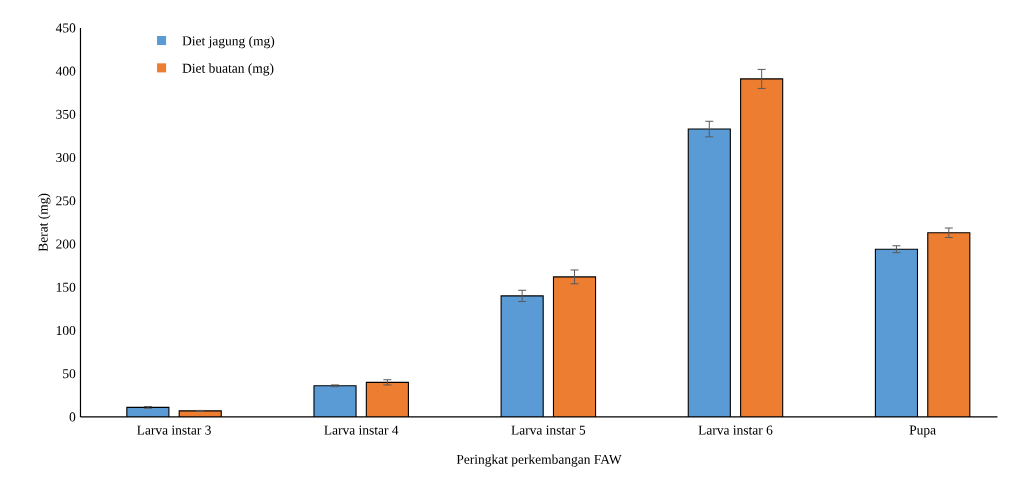 This screenshot has height=493, width=1017. I want to click on y-tick-label: 0, so click(72, 417).